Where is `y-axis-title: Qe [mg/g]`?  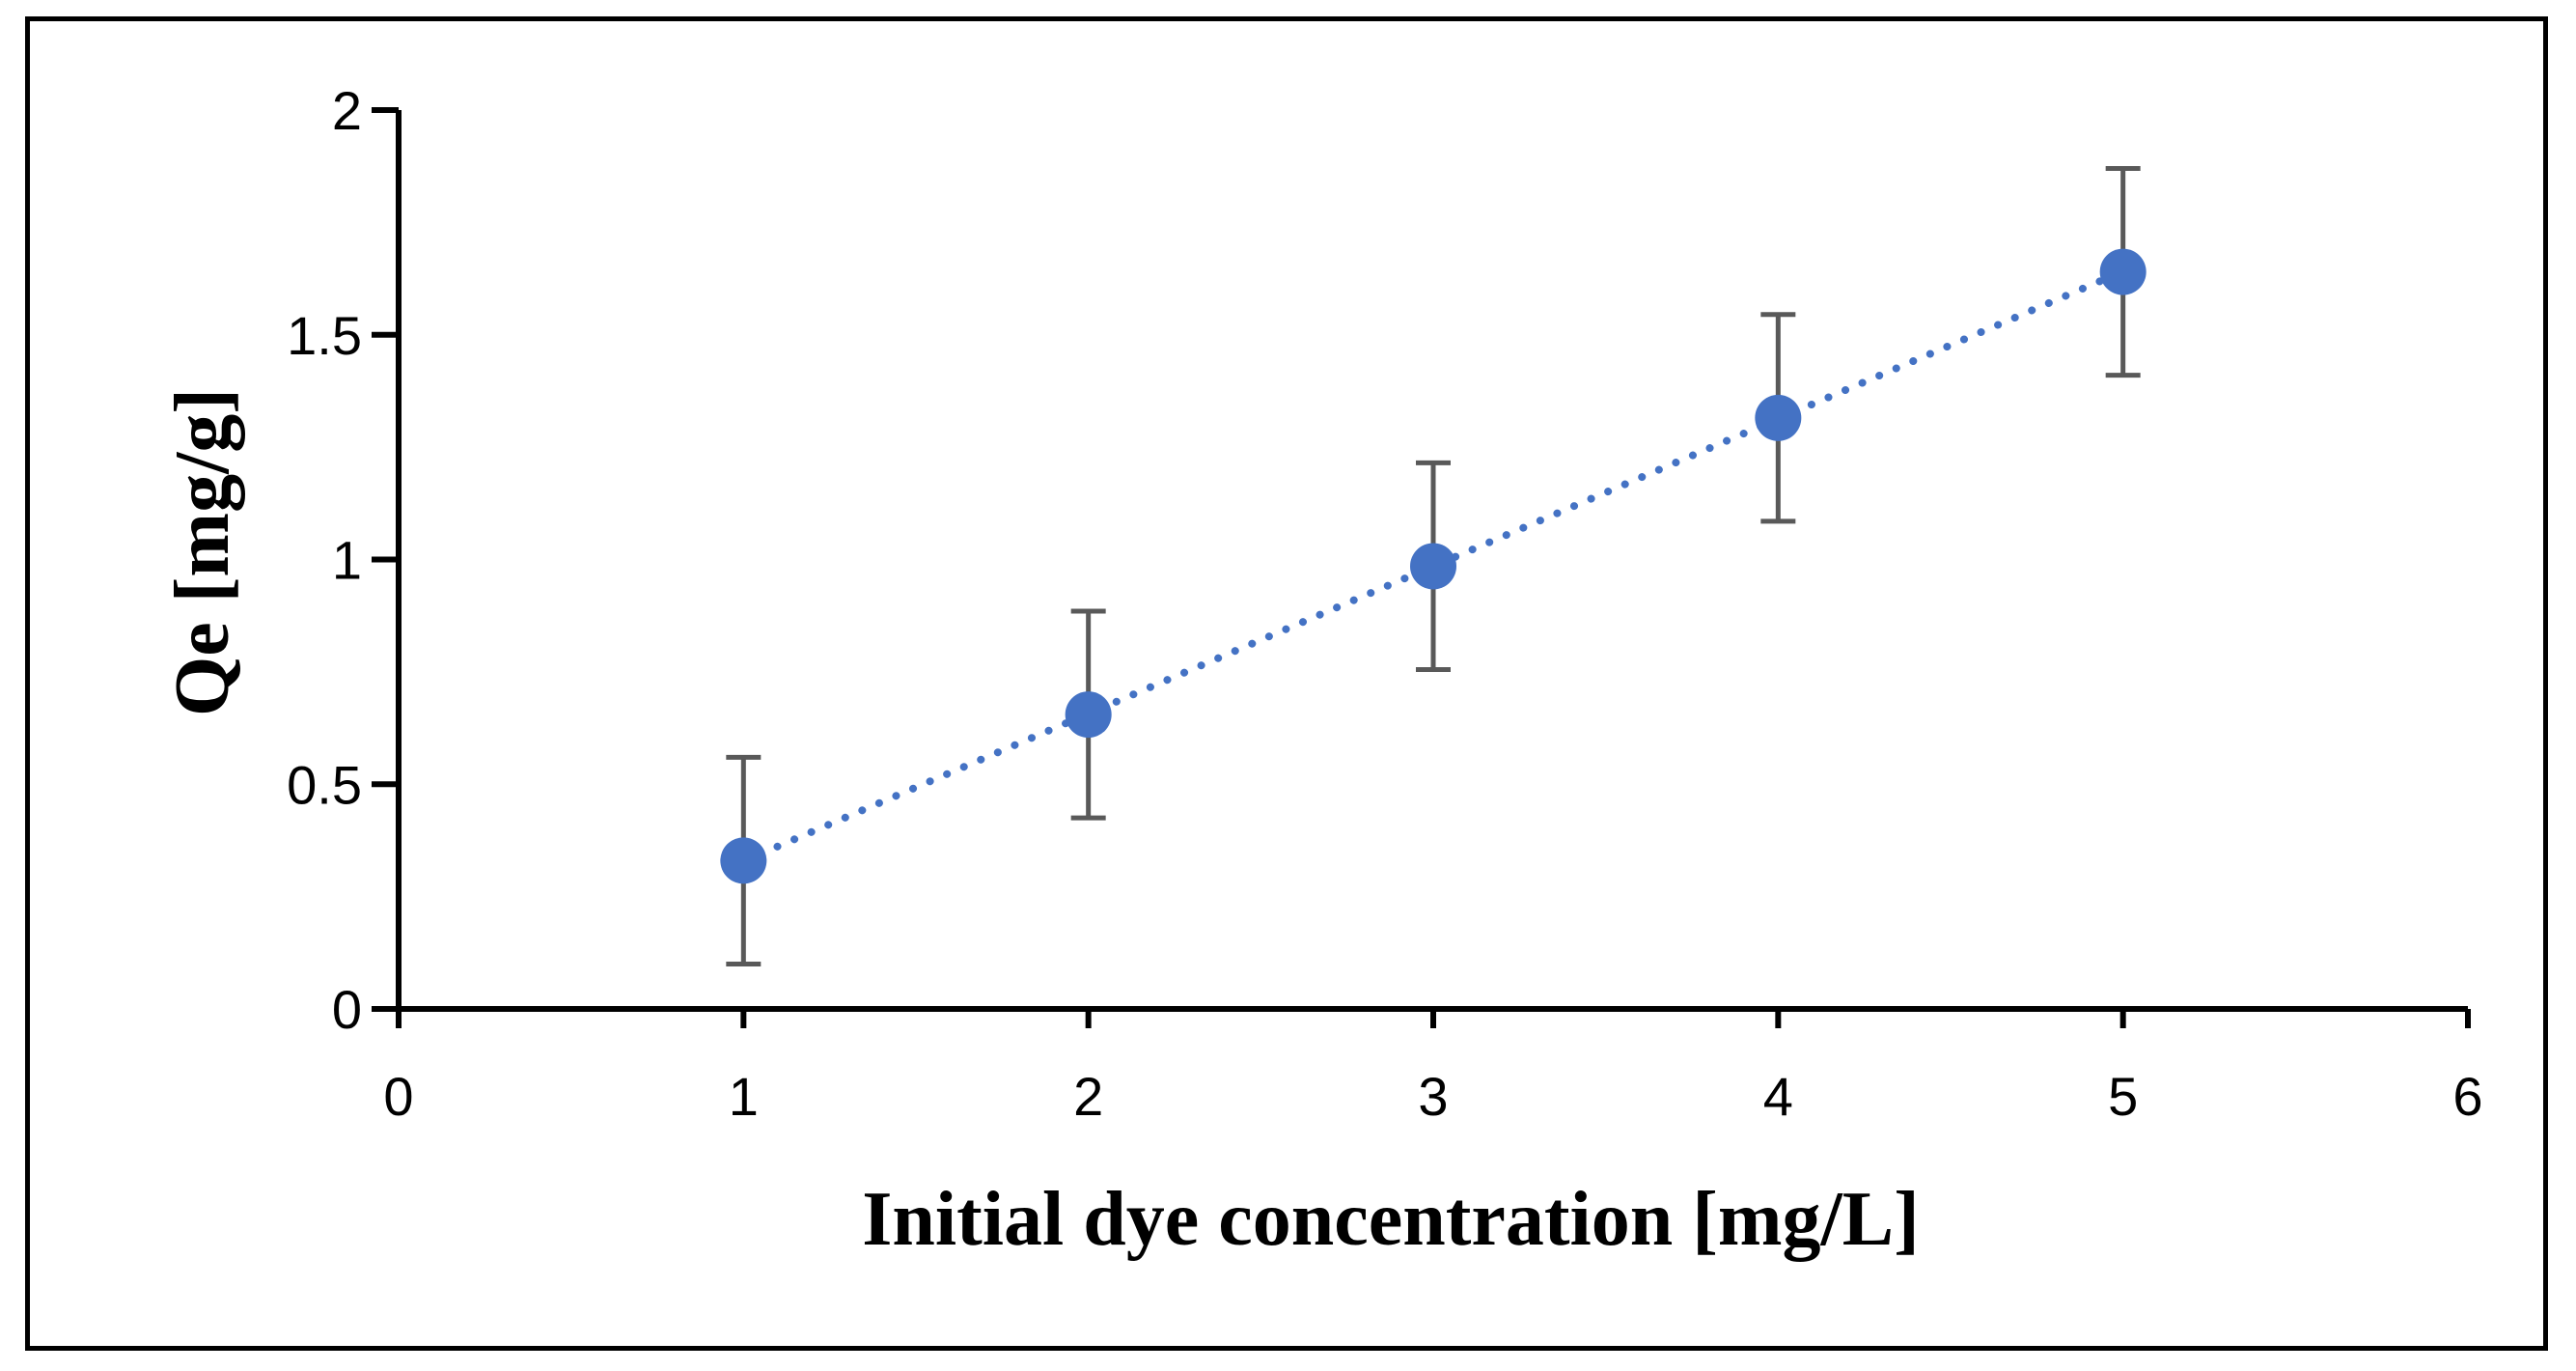 y-axis-title: Qe [mg/g] is located at coordinates (202, 552).